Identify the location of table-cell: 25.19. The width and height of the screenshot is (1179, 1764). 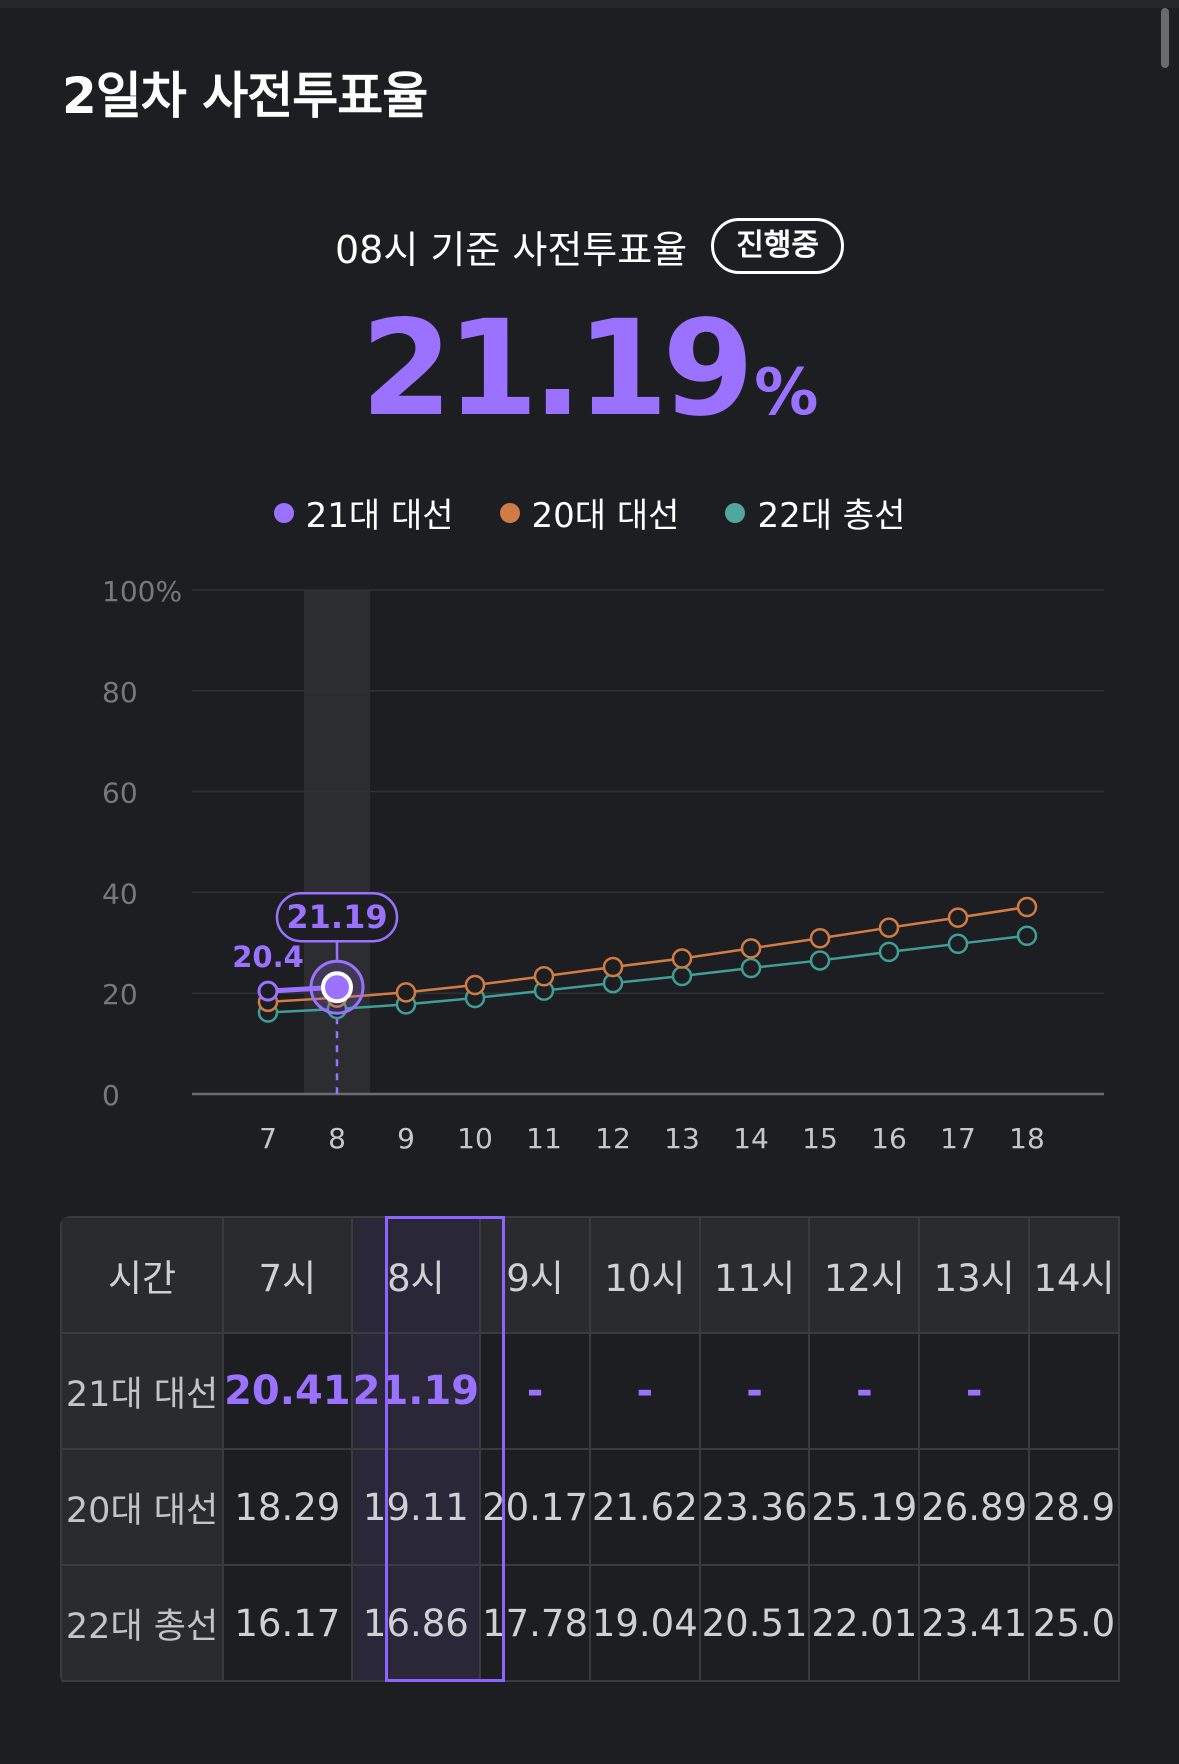
(864, 1507).